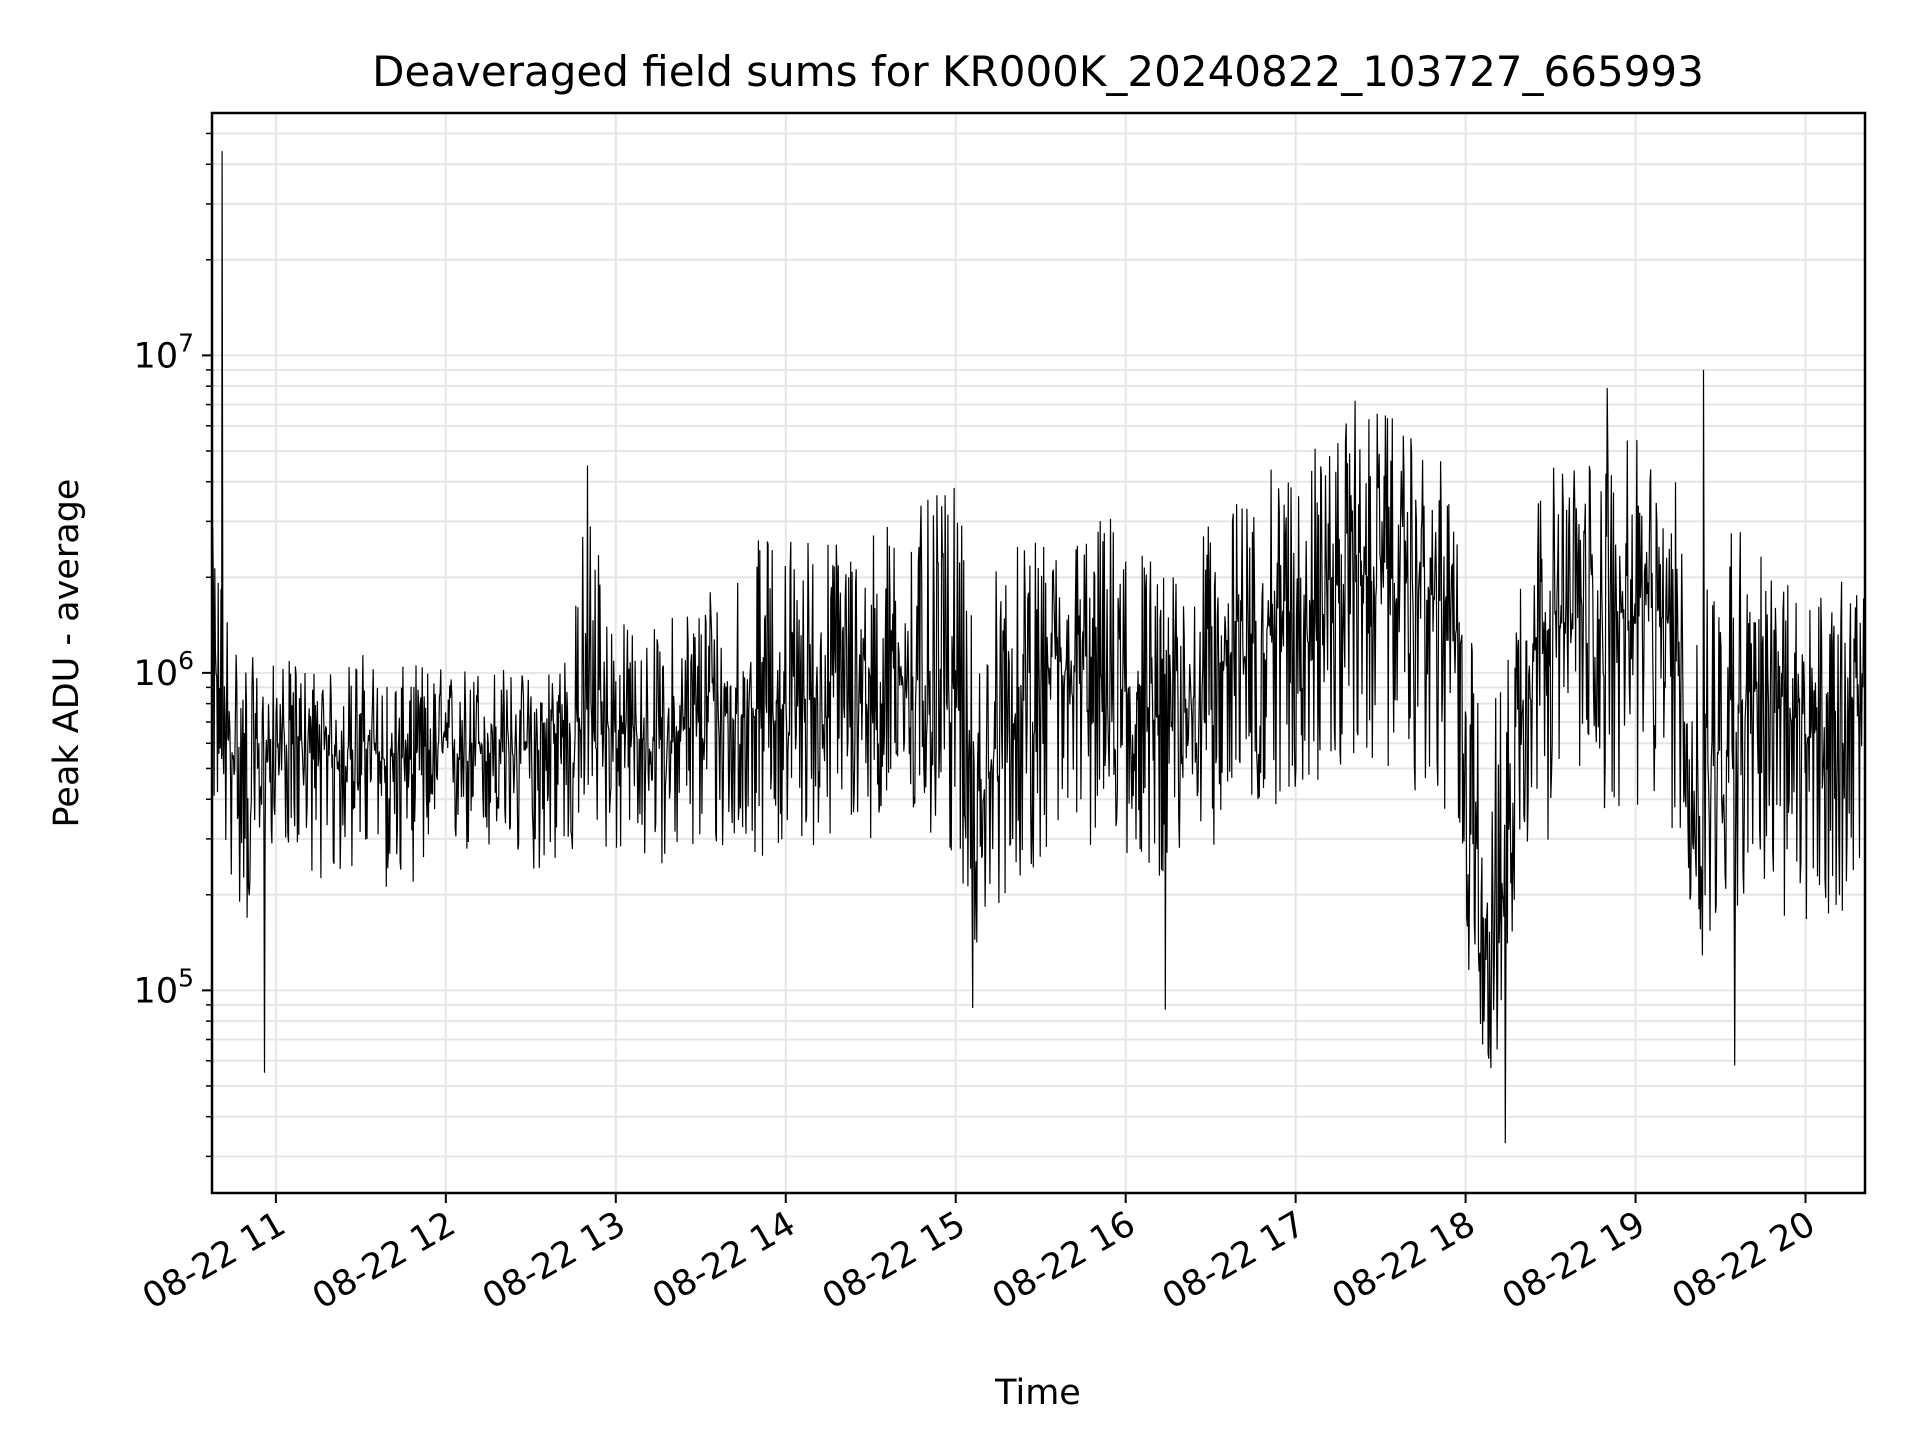  What do you see at coordinates (164, 670) in the screenshot?
I see `y-tick-label: 10⁶` at bounding box center [164, 670].